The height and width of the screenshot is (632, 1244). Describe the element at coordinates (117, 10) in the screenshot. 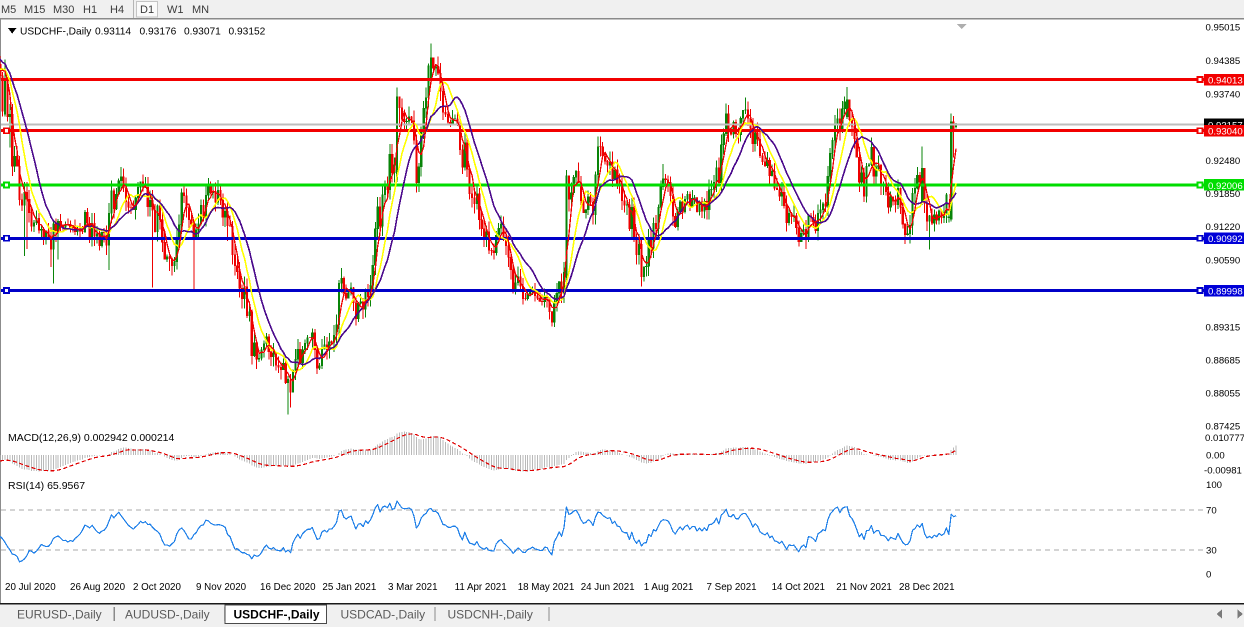

I see `svg-text: H4` at that location.